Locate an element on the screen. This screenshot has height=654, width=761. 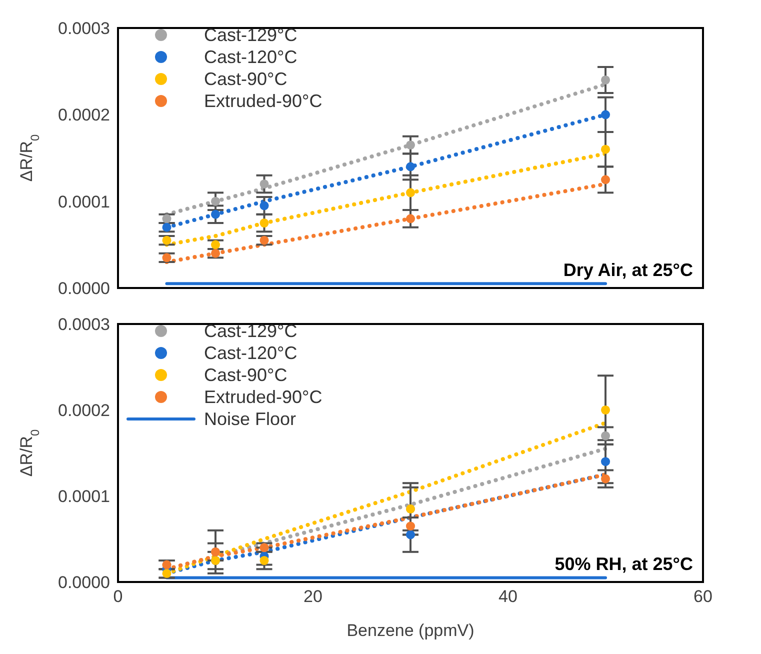
x-tick-label: 60 is located at coordinates (703, 596).